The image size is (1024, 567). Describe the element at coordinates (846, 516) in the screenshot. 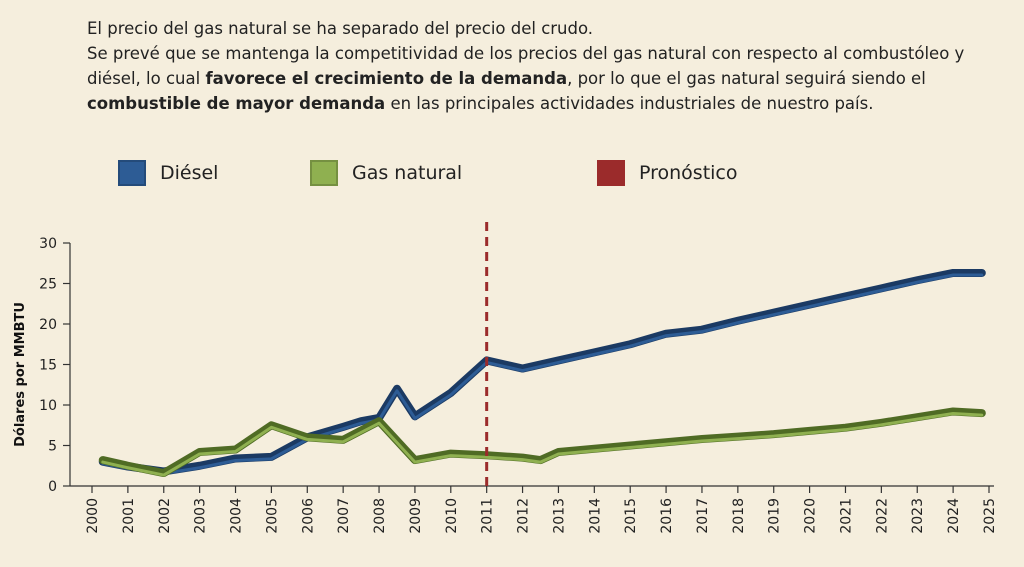

I see `x-tick-label: 2021` at that location.